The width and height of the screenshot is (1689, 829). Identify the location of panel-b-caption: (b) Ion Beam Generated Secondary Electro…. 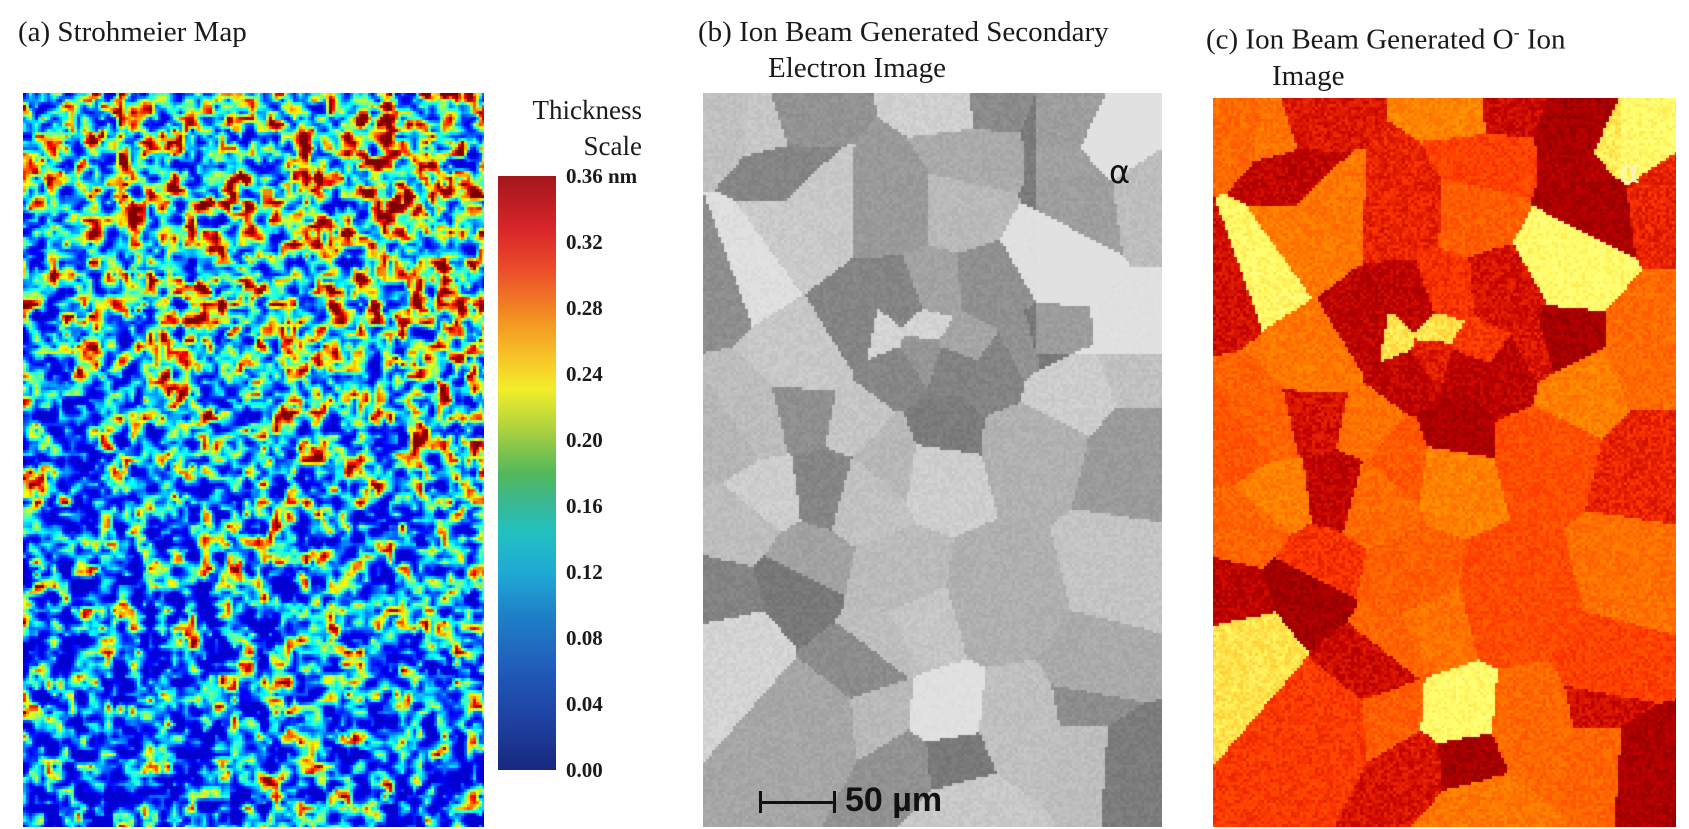
(903, 50).